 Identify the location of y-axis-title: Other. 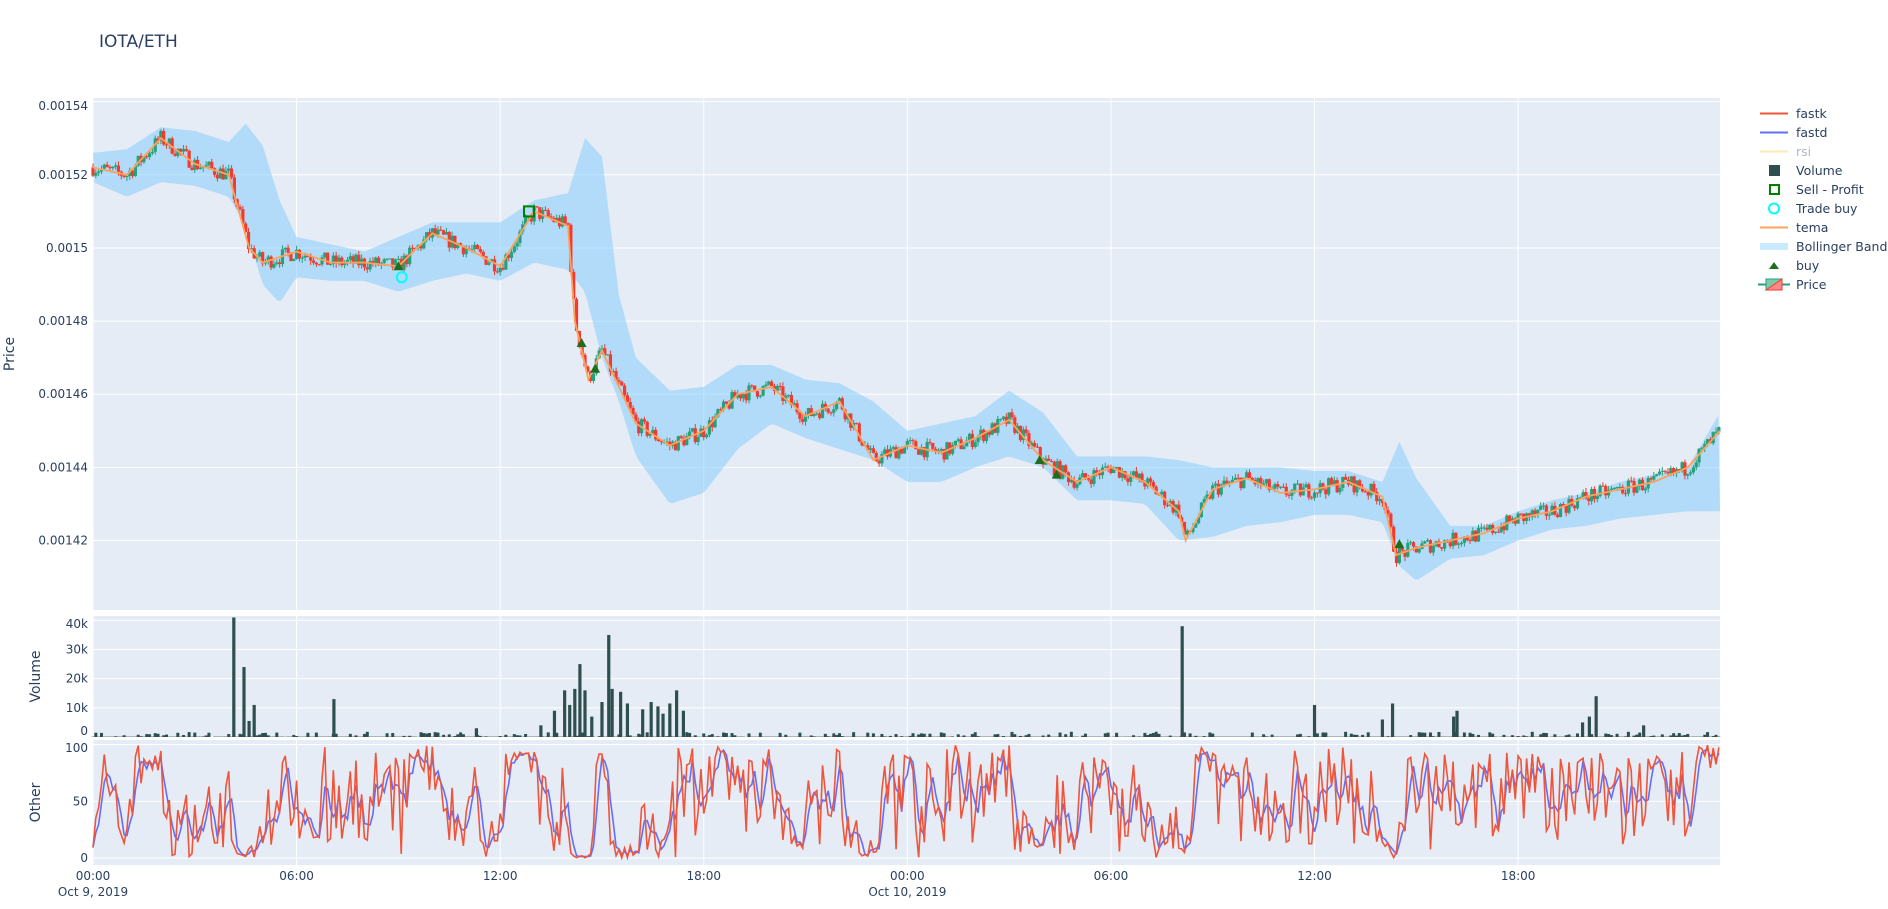
(36, 802).